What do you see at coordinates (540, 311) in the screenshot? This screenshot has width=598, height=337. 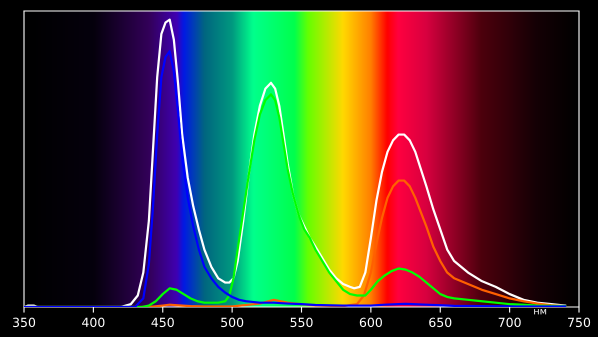 I see `x-axis-title: нм` at bounding box center [540, 311].